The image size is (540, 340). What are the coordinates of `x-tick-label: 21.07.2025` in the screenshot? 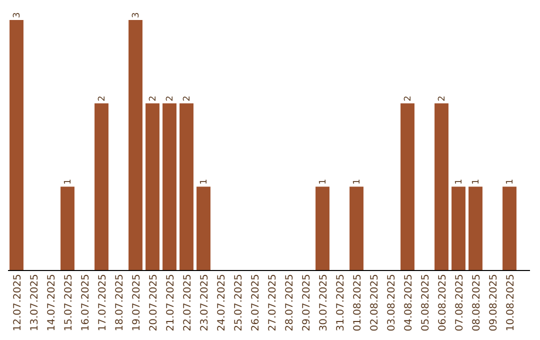 It's located at (171, 303).